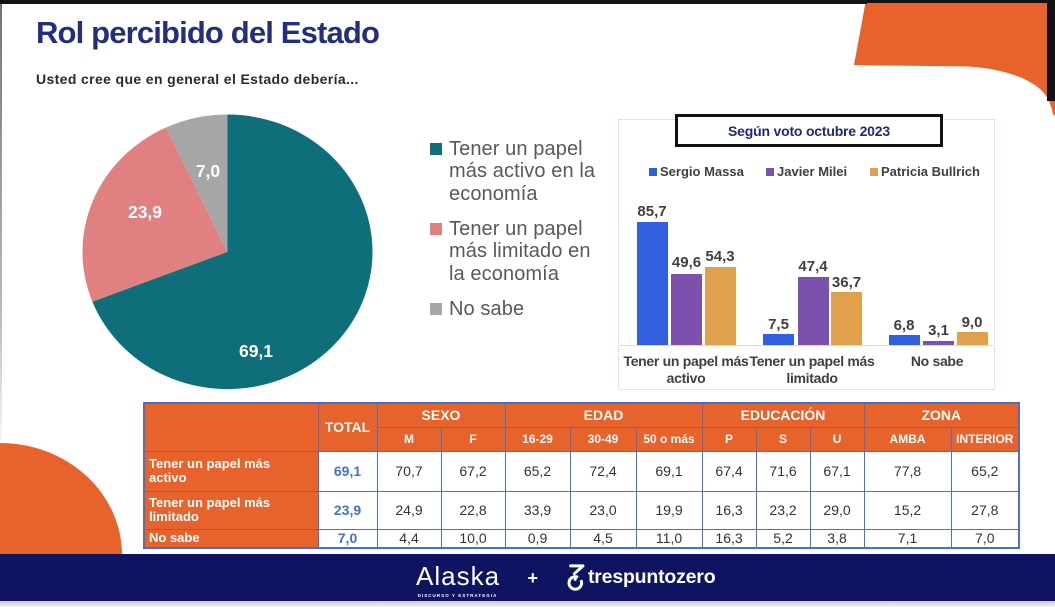 The height and width of the screenshot is (607, 1055). I want to click on svg-text: 7,0, so click(208, 171).